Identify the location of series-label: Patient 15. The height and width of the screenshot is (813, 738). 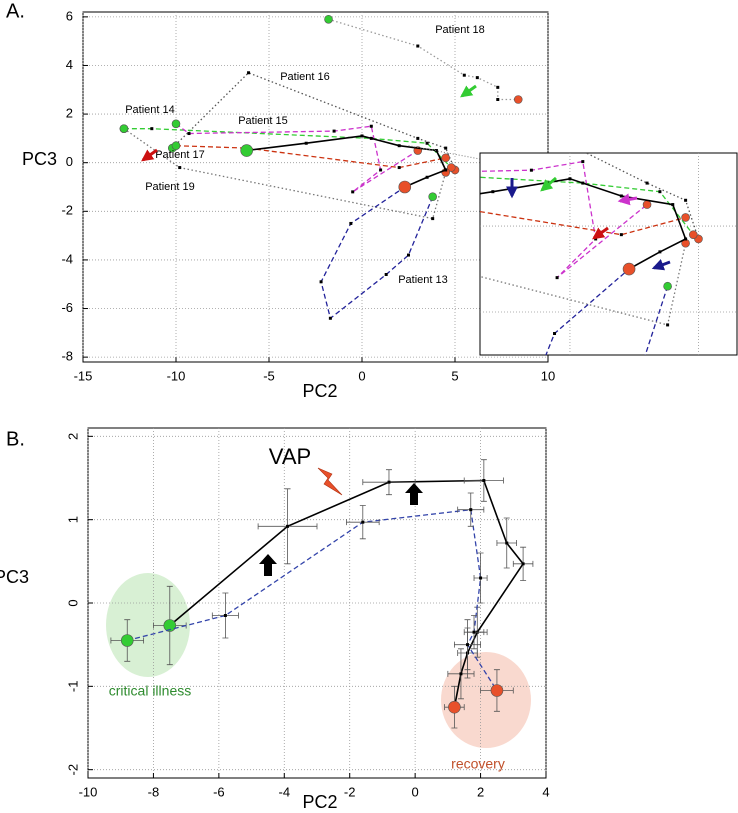
(263, 121).